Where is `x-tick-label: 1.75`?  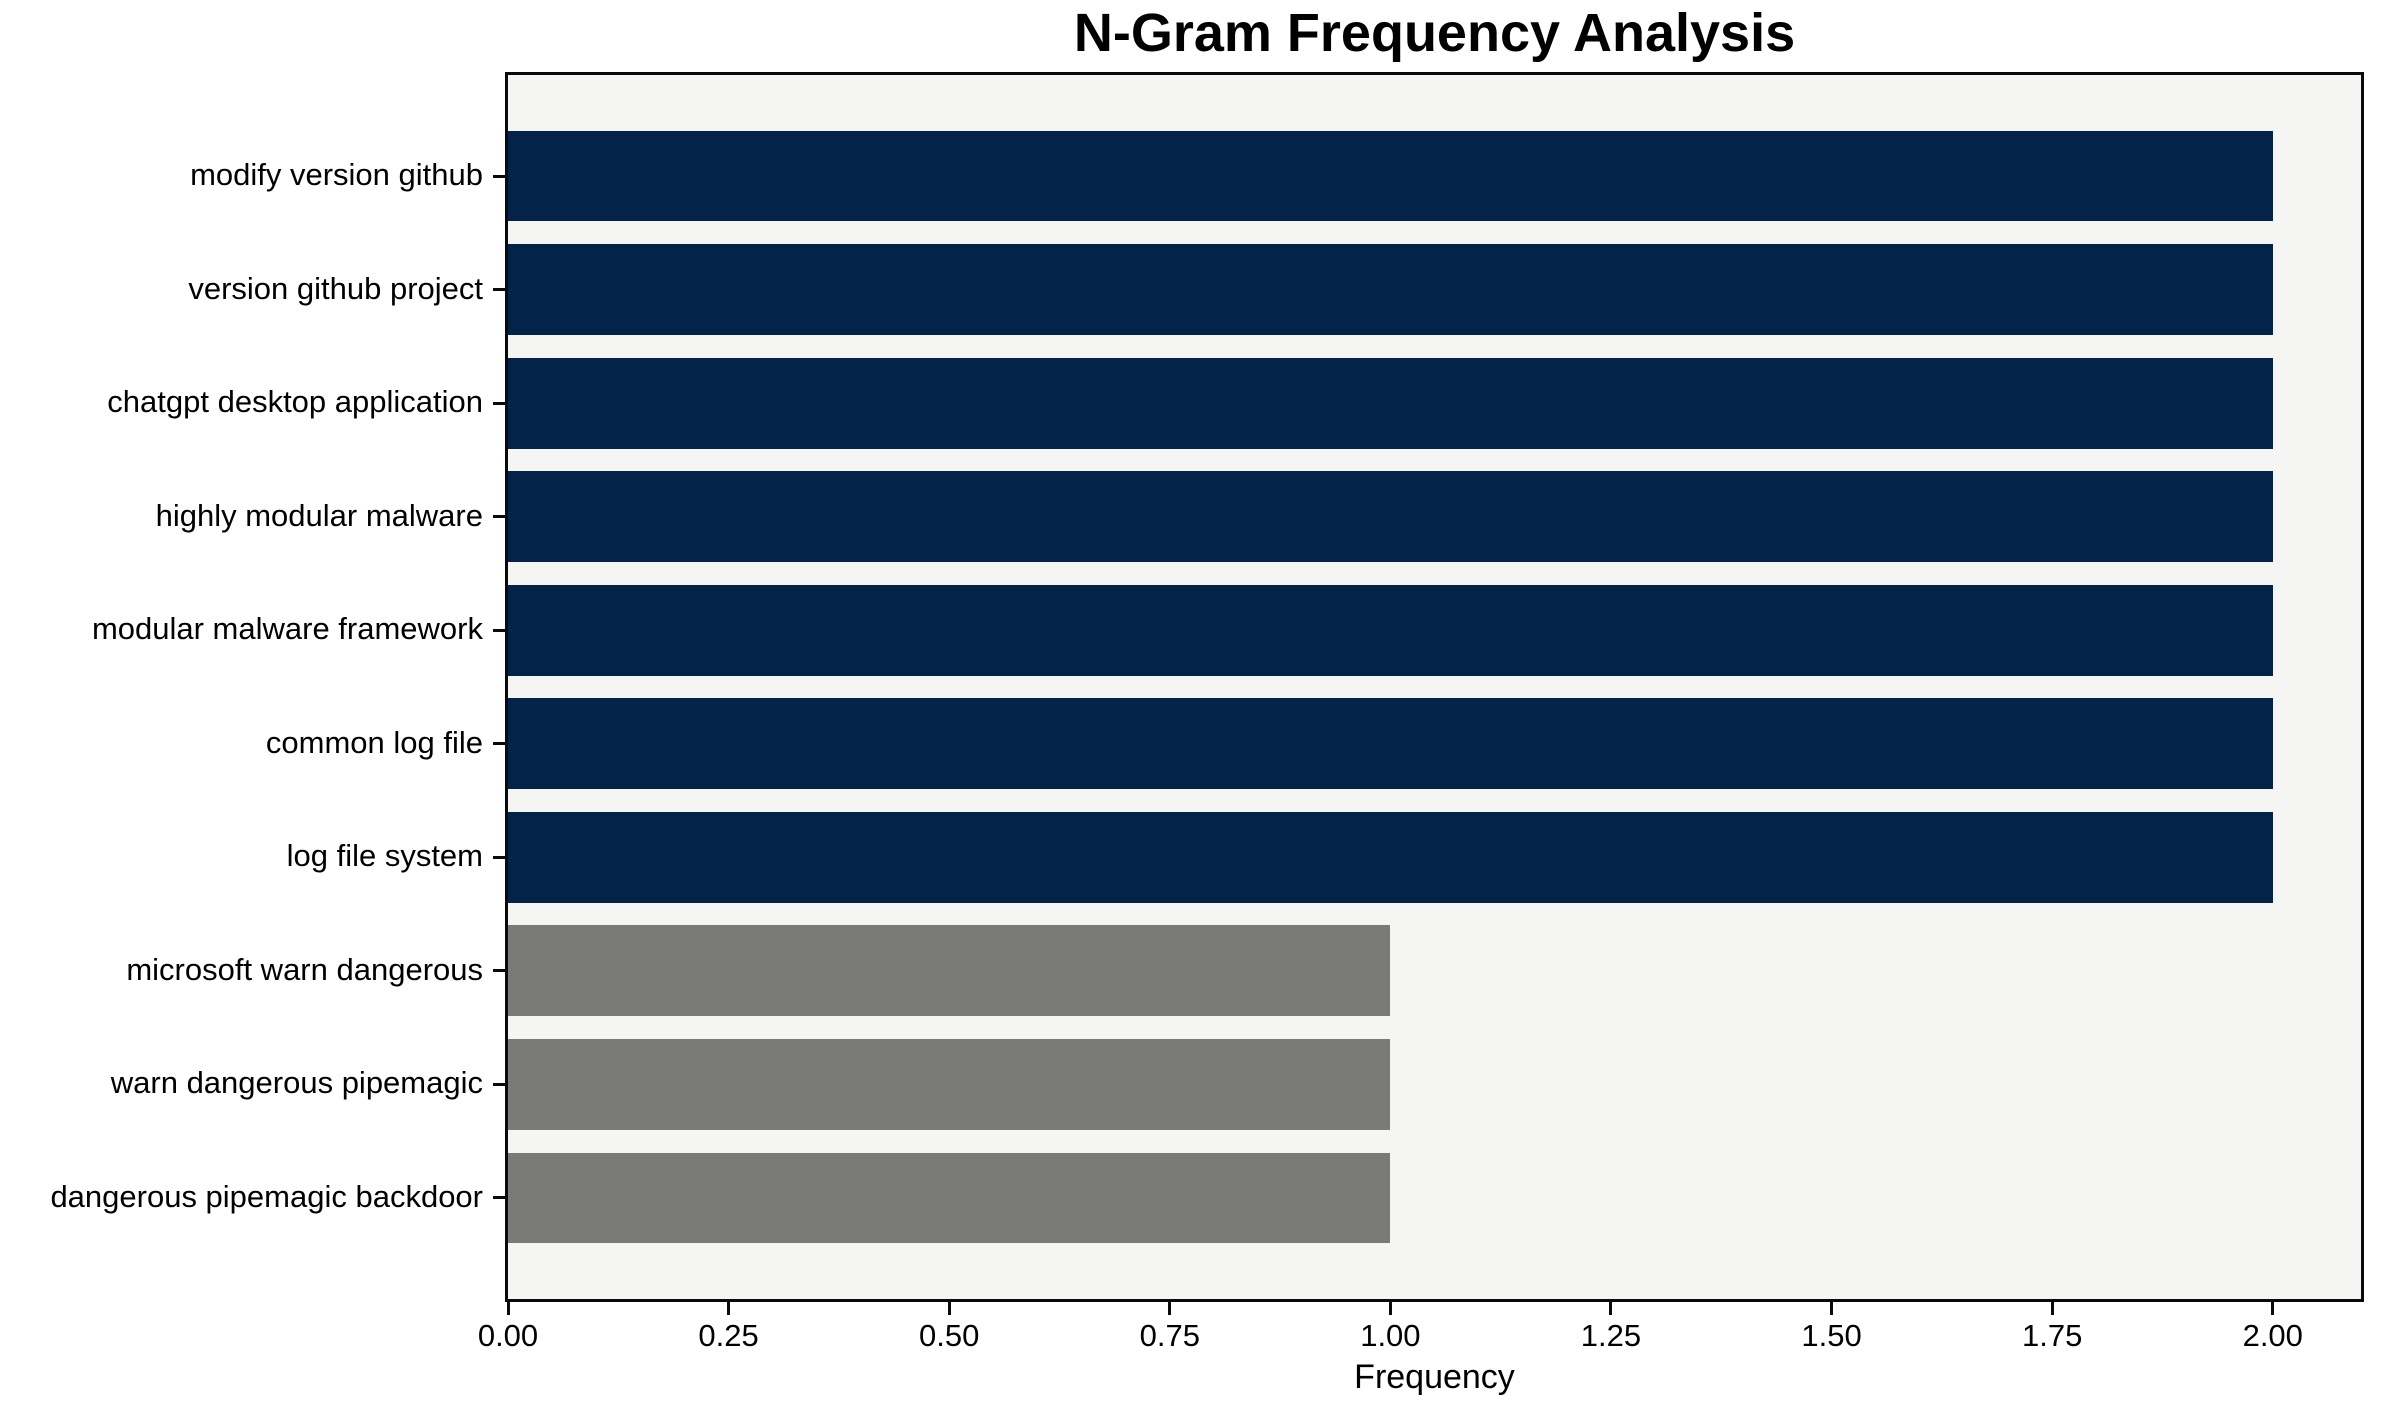 x-tick-label: 1.75 is located at coordinates (2052, 1335).